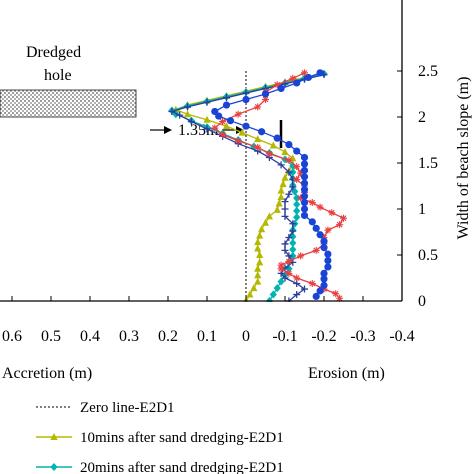  I want to click on legend-entry: 20mins after sand dredging-E2D1, so click(160, 467).